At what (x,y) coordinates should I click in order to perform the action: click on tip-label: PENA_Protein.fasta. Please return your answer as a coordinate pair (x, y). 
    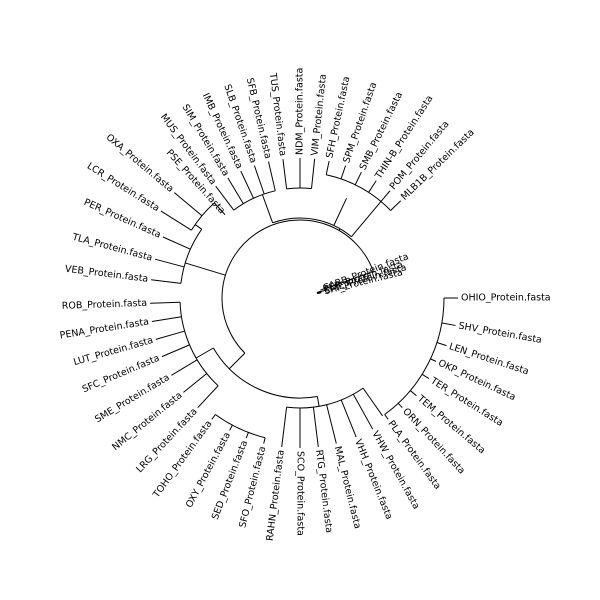
    Looking at the image, I should click on (104, 328).